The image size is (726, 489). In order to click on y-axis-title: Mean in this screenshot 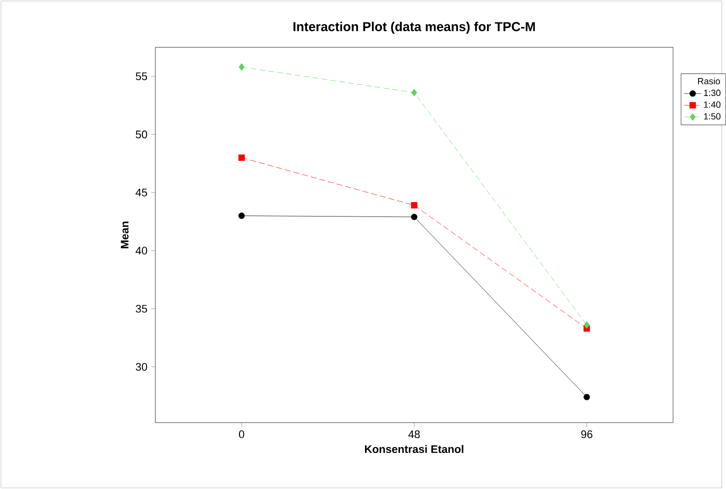, I will do `click(124, 235)`.